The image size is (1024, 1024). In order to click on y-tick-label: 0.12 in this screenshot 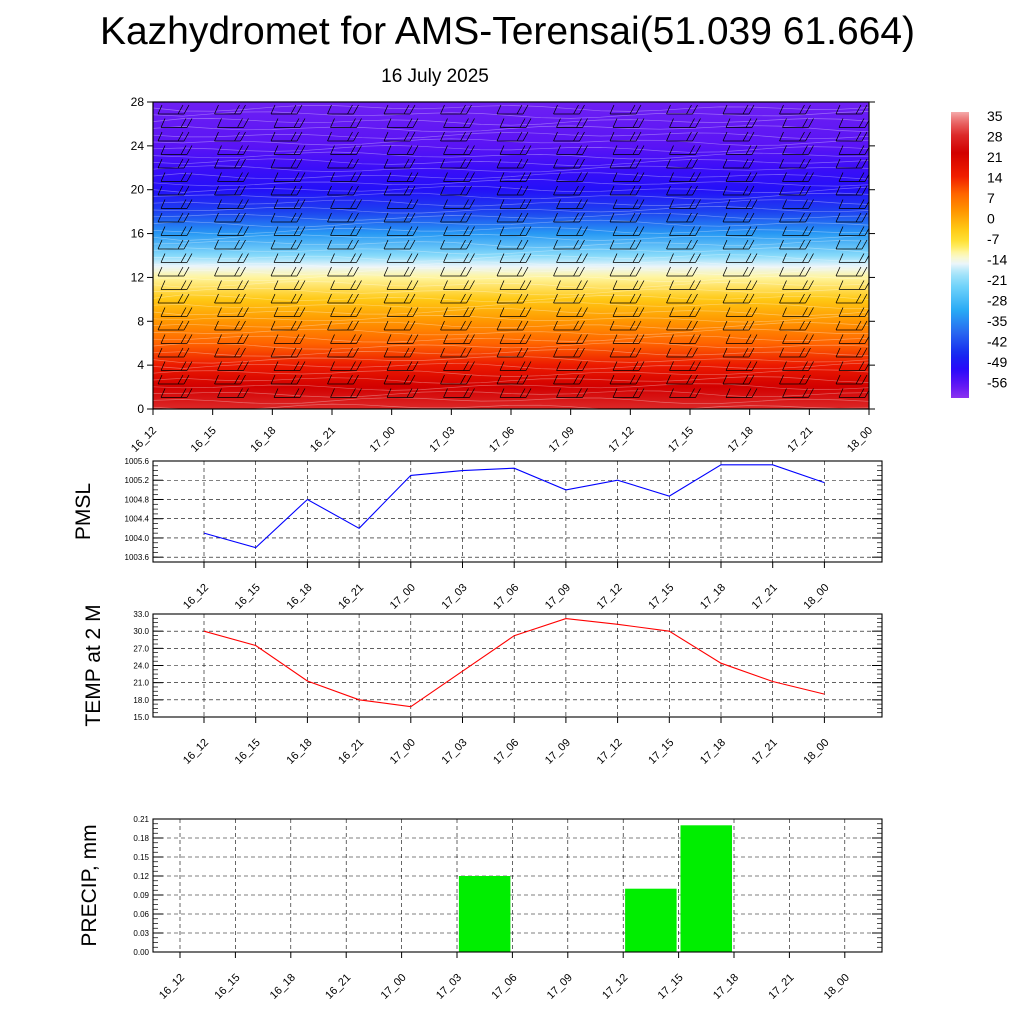, I will do `click(141, 876)`.